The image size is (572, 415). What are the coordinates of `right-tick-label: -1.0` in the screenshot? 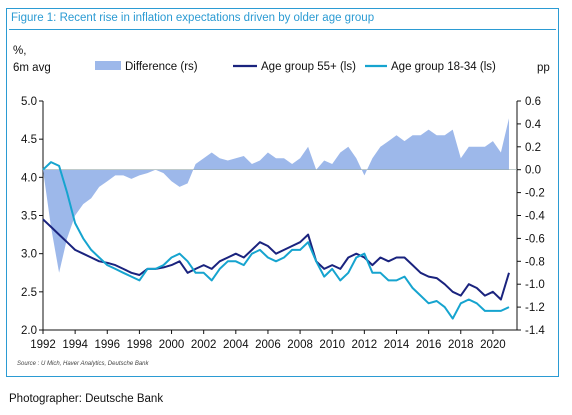 It's located at (535, 285).